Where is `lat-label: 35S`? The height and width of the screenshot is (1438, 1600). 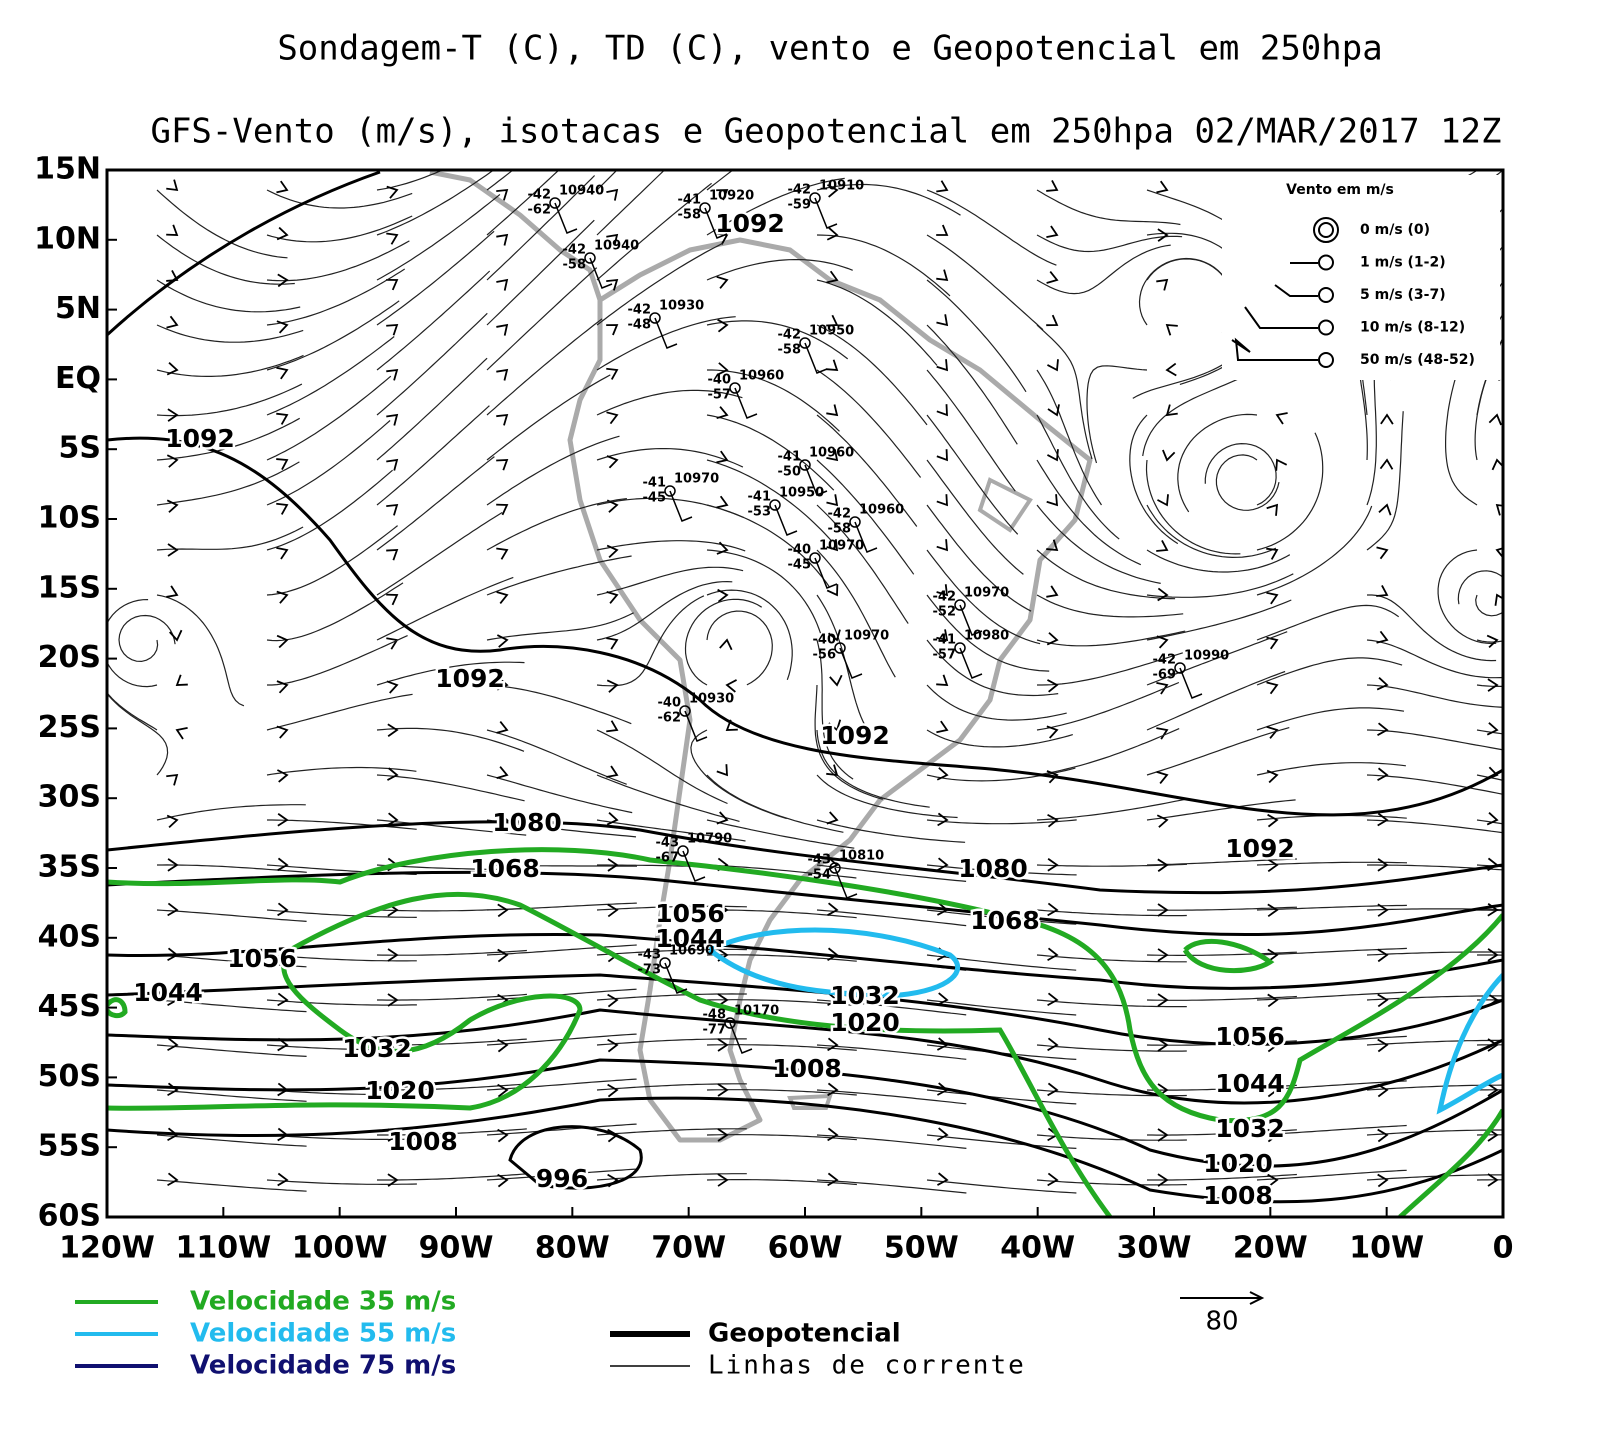 lat-label: 35S is located at coordinates (69, 867).